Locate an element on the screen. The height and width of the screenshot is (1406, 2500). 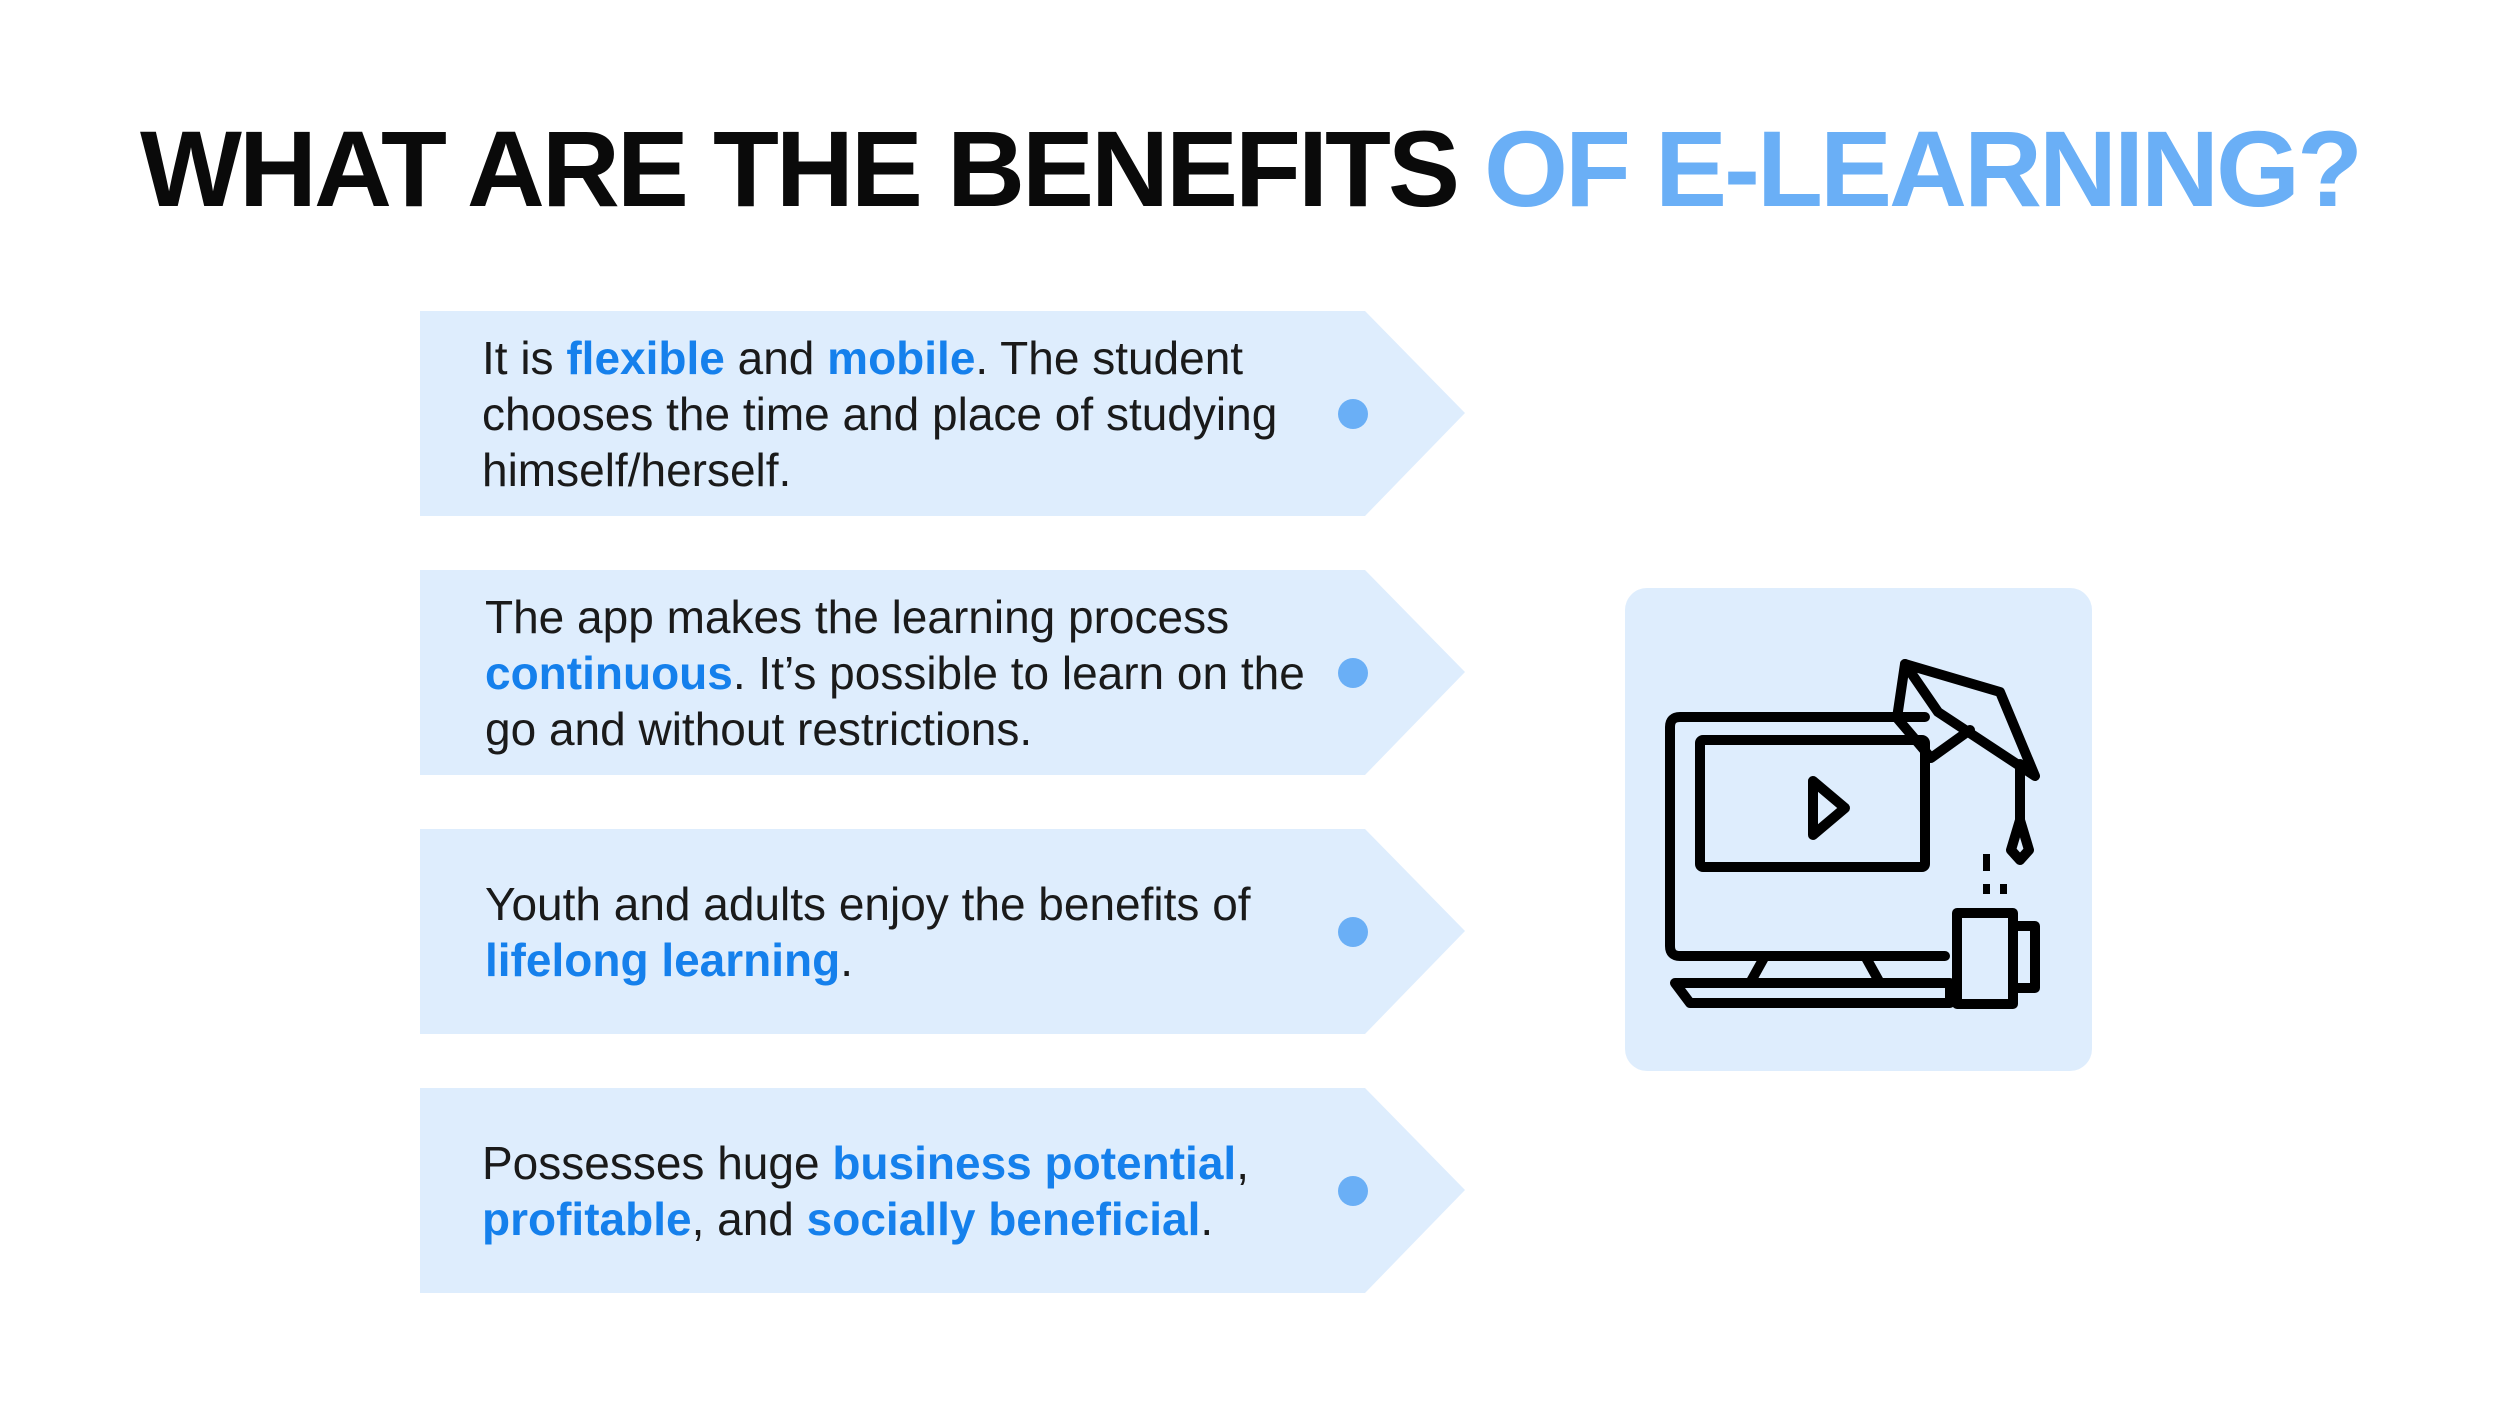
elearning-computer-graduation-cap-icon is located at coordinates (1858, 829).